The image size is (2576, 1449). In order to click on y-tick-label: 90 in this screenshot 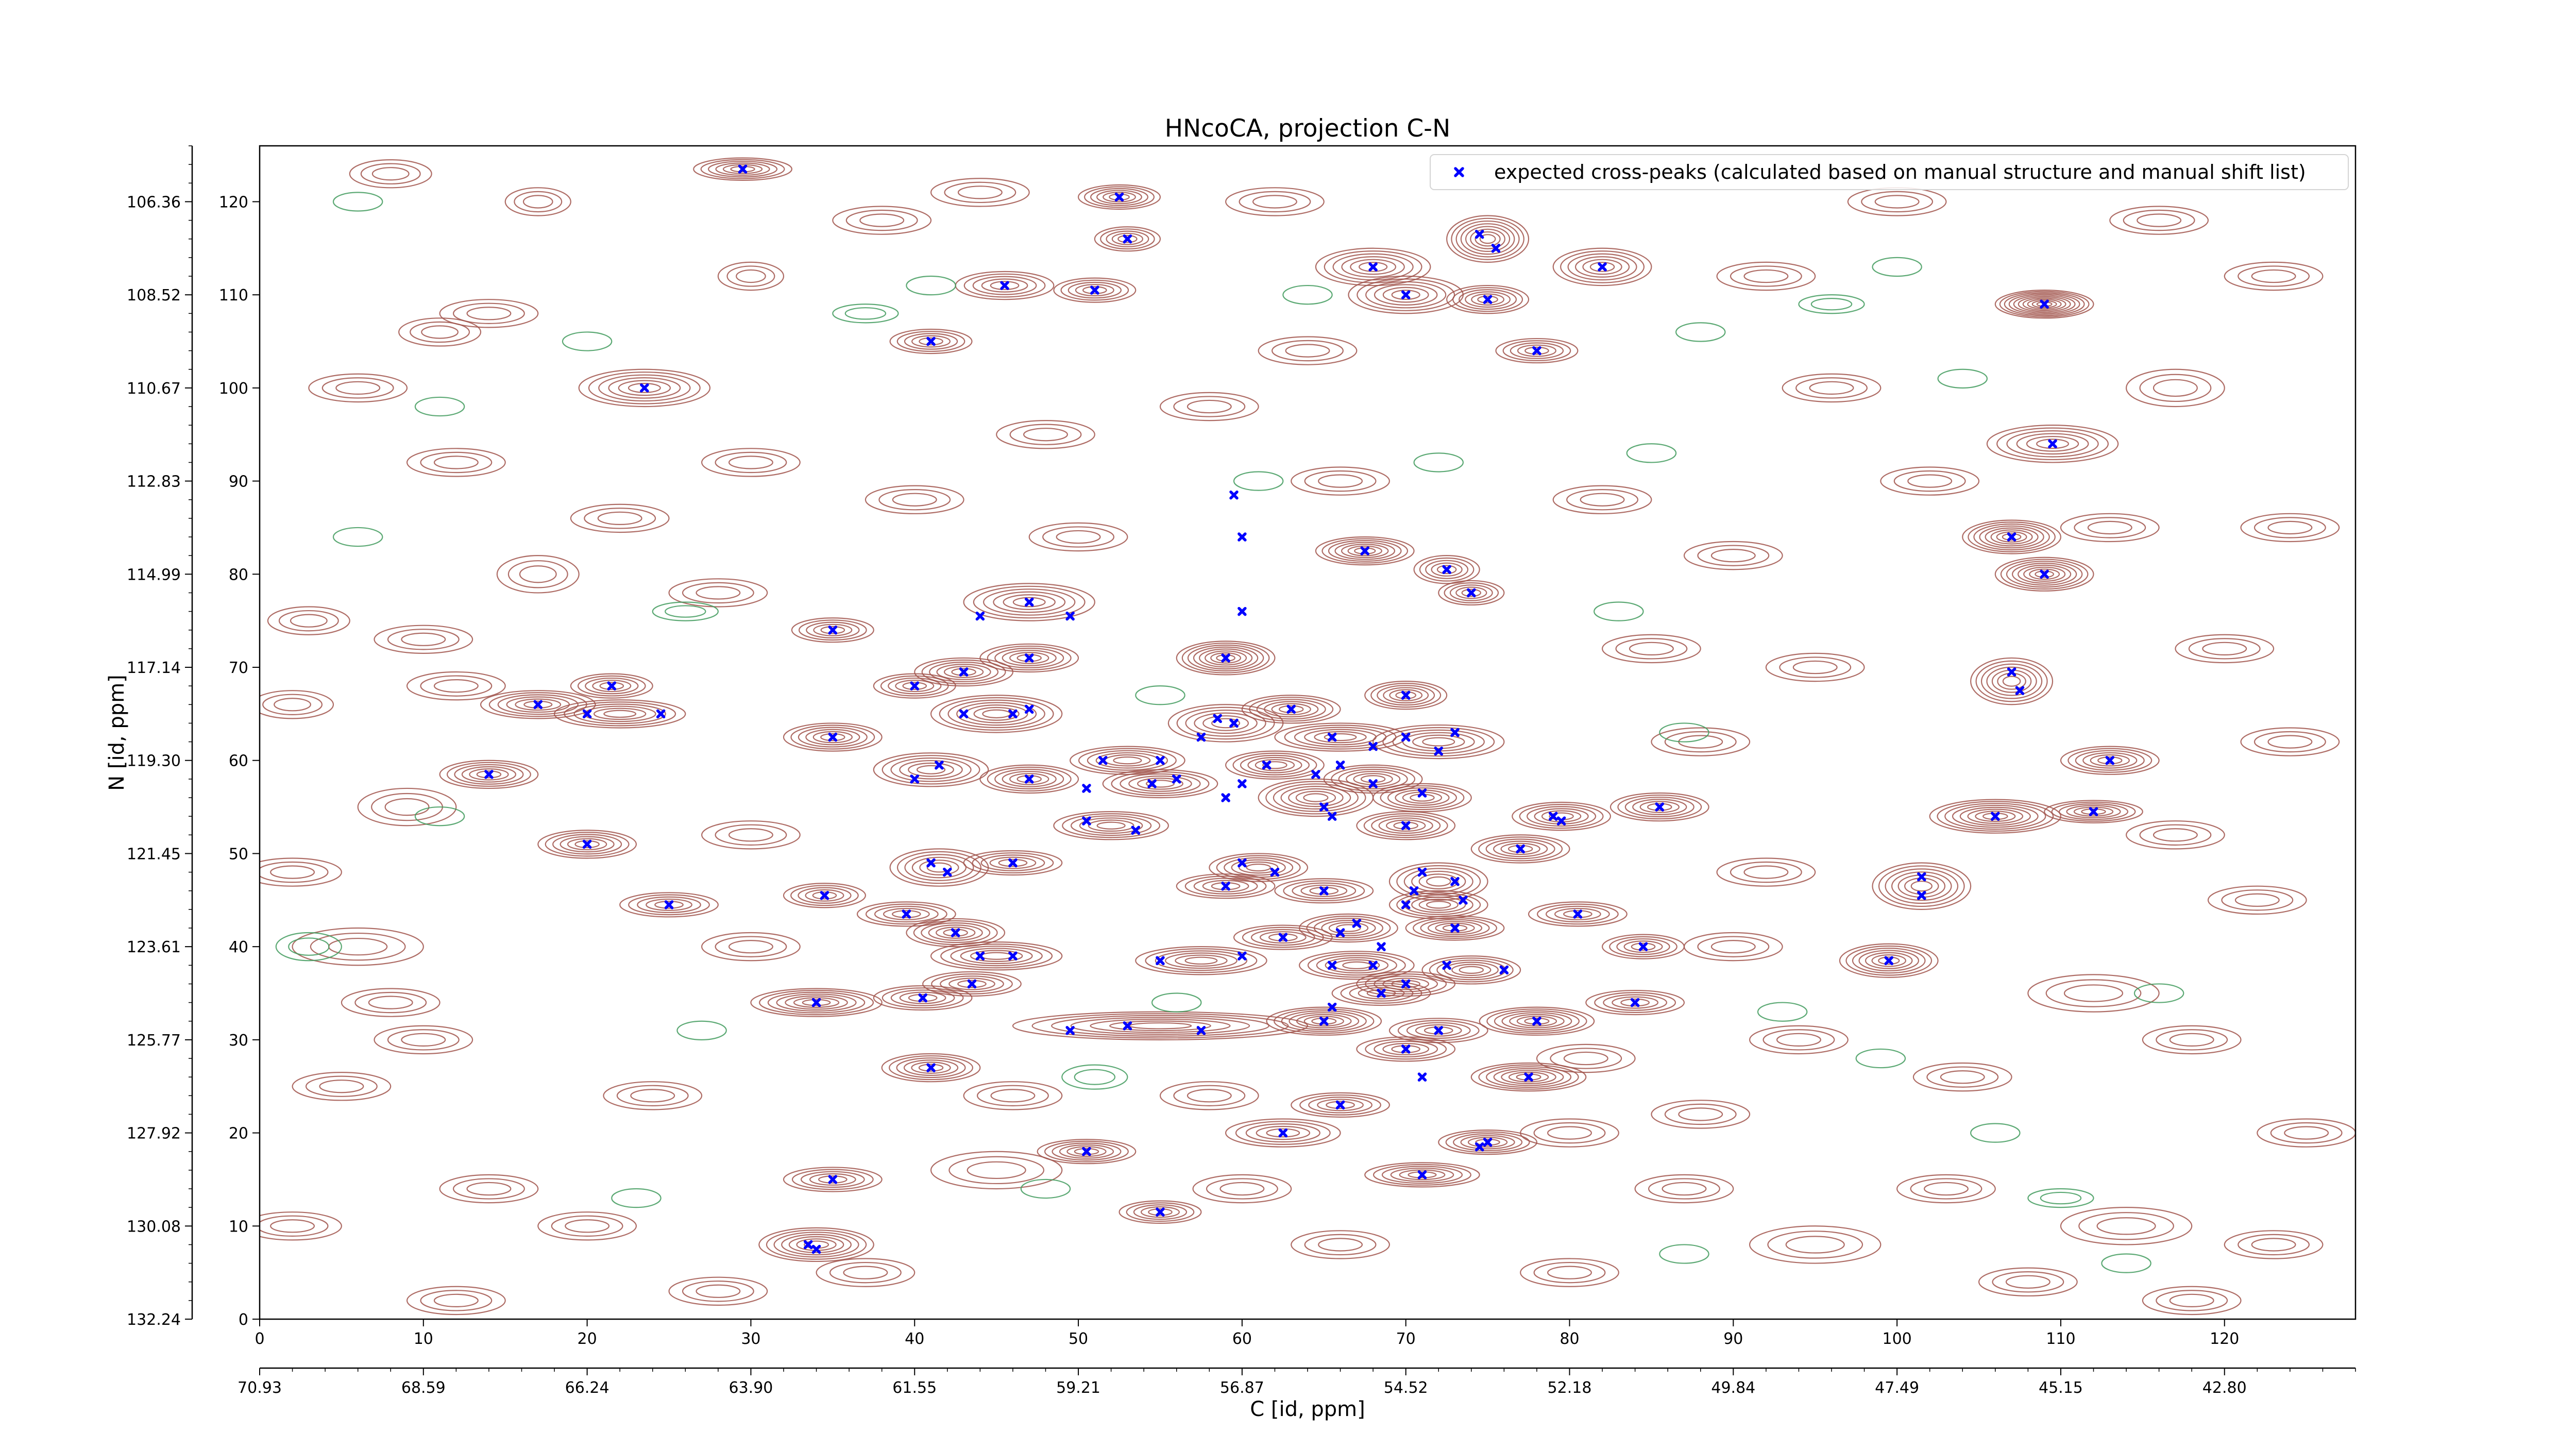, I will do `click(238, 482)`.